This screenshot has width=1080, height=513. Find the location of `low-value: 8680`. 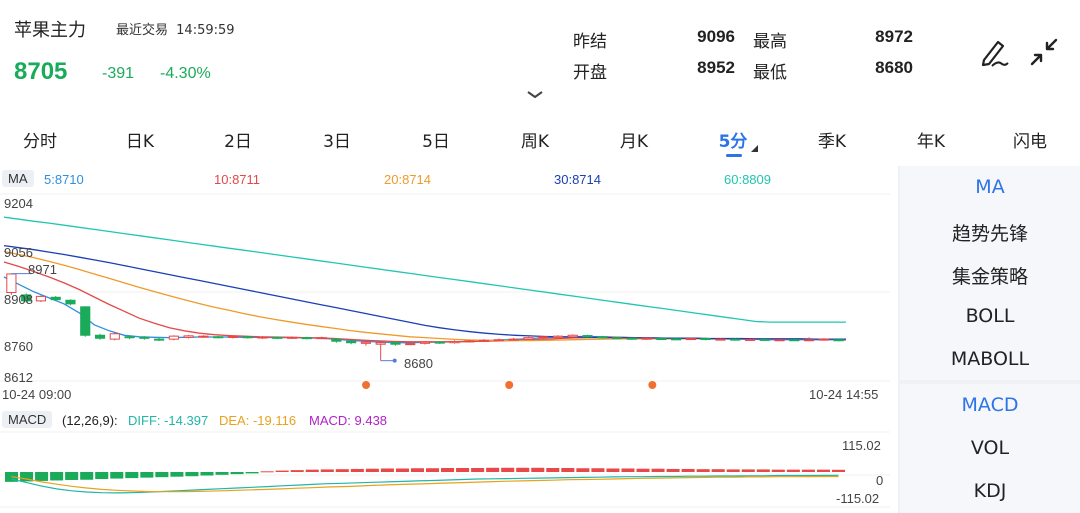

low-value: 8680 is located at coordinates (894, 67).